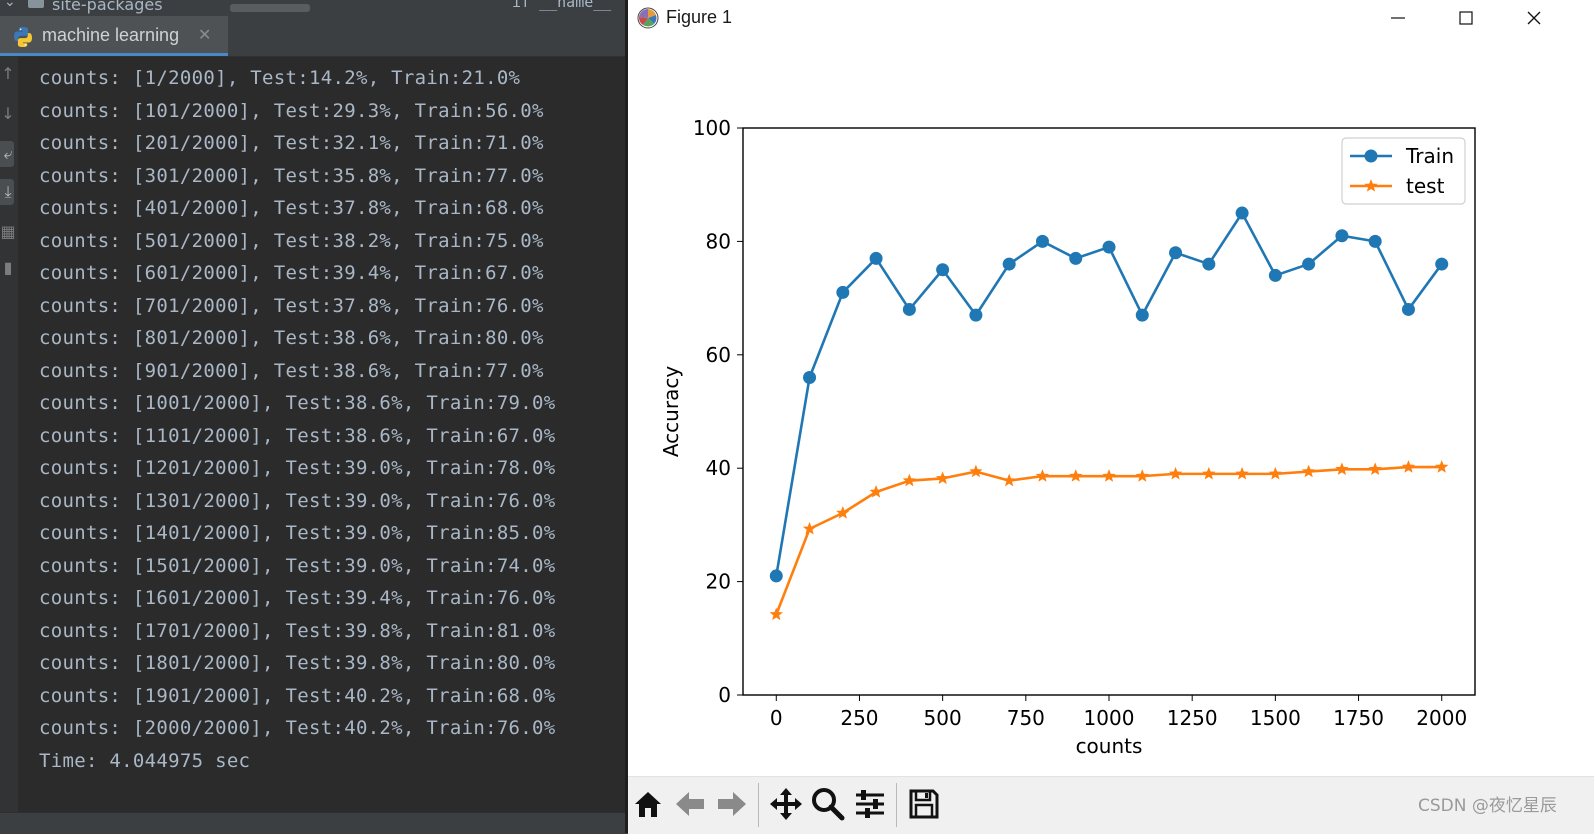 This screenshot has width=1594, height=834. I want to click on project-item-site-packages: site-packages, so click(107, 7).